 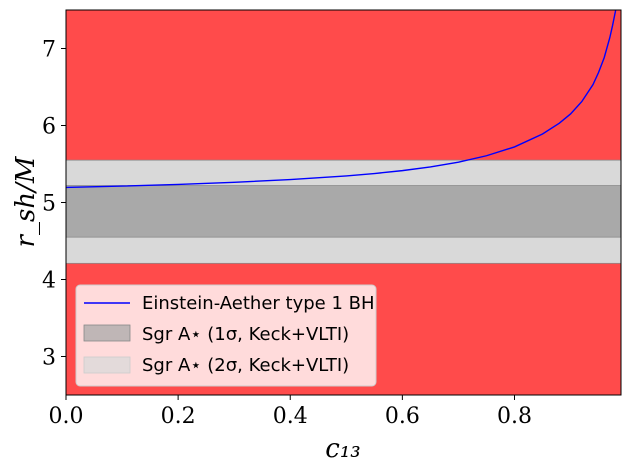 I want to click on legend-entry-1sigma: Sgr A⋆ (1σ, Keck+VLTI), so click(x=245, y=334).